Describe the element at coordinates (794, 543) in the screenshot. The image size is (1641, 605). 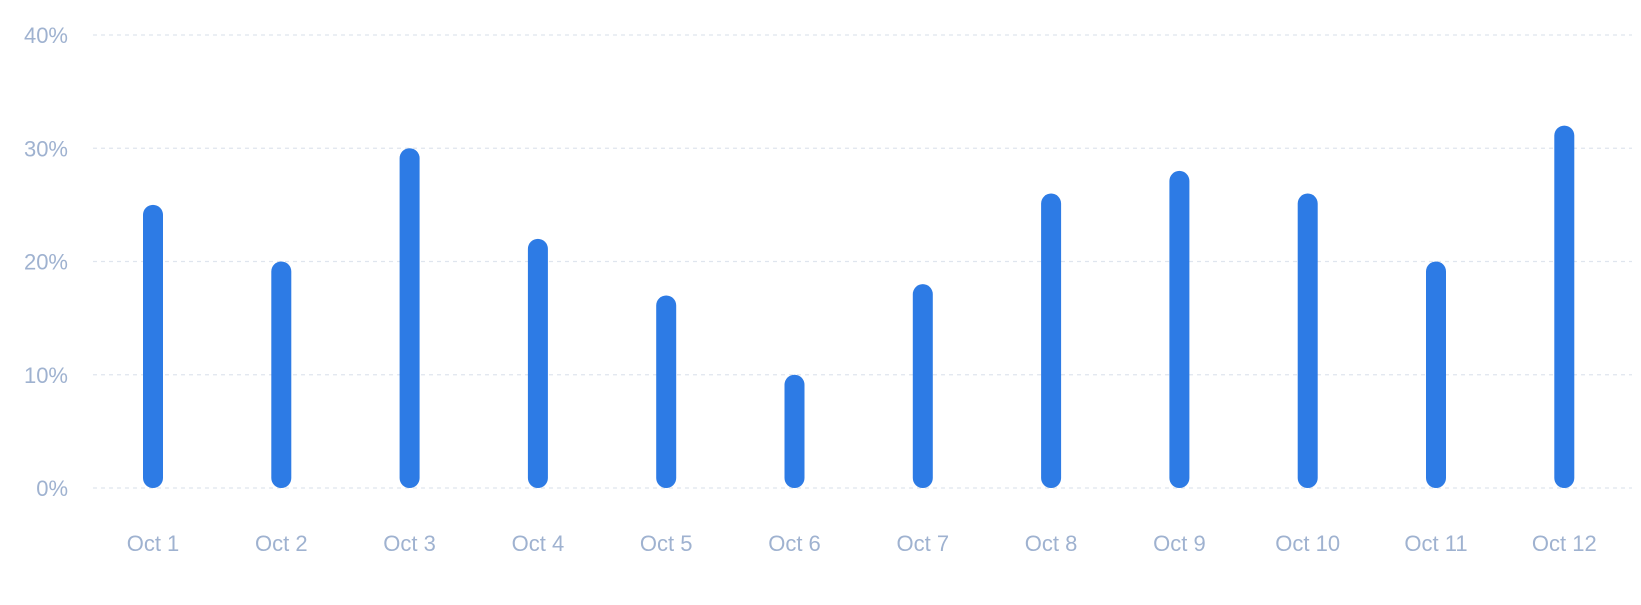
I see `x-tick-label: Oct 6` at that location.